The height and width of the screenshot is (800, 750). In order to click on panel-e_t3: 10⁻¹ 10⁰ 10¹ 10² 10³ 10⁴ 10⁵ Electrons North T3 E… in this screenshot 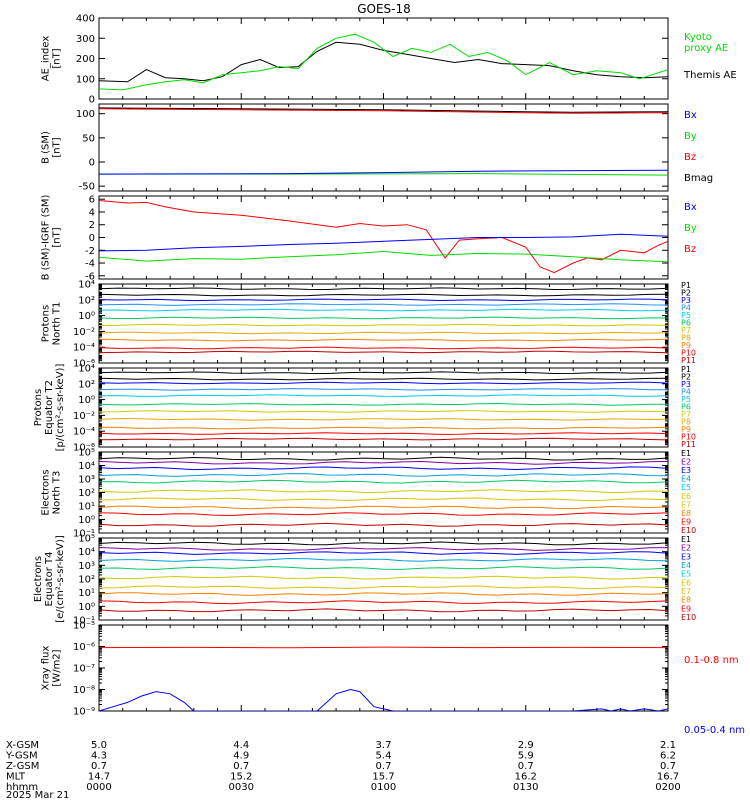, I will do `click(369, 494)`.